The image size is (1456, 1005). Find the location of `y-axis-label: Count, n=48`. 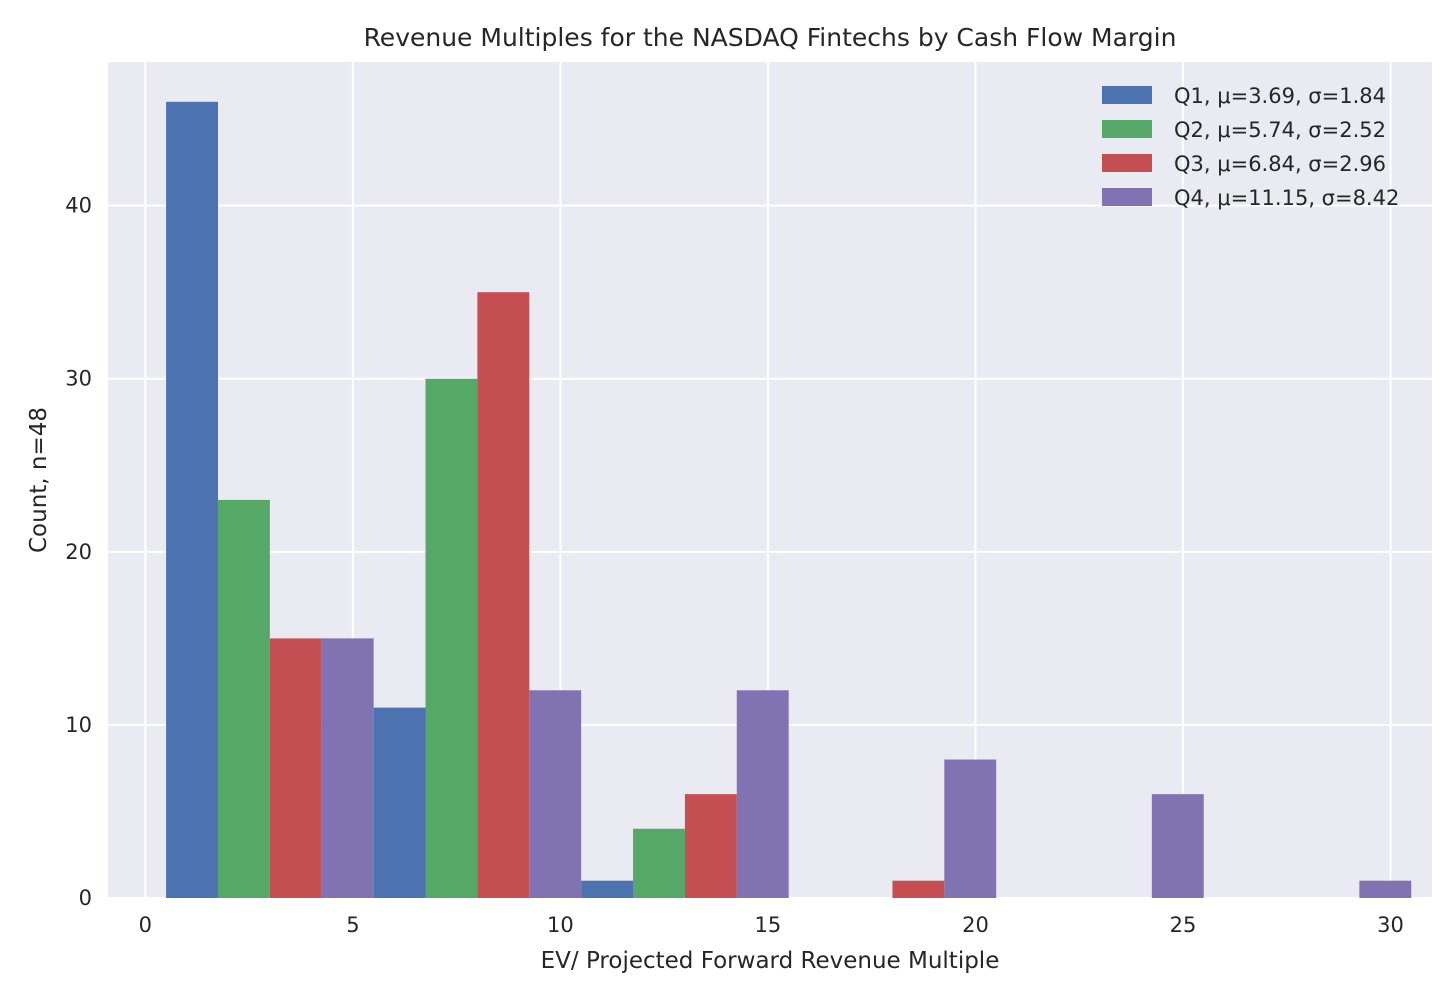

y-axis-label: Count, n=48 is located at coordinates (39, 480).